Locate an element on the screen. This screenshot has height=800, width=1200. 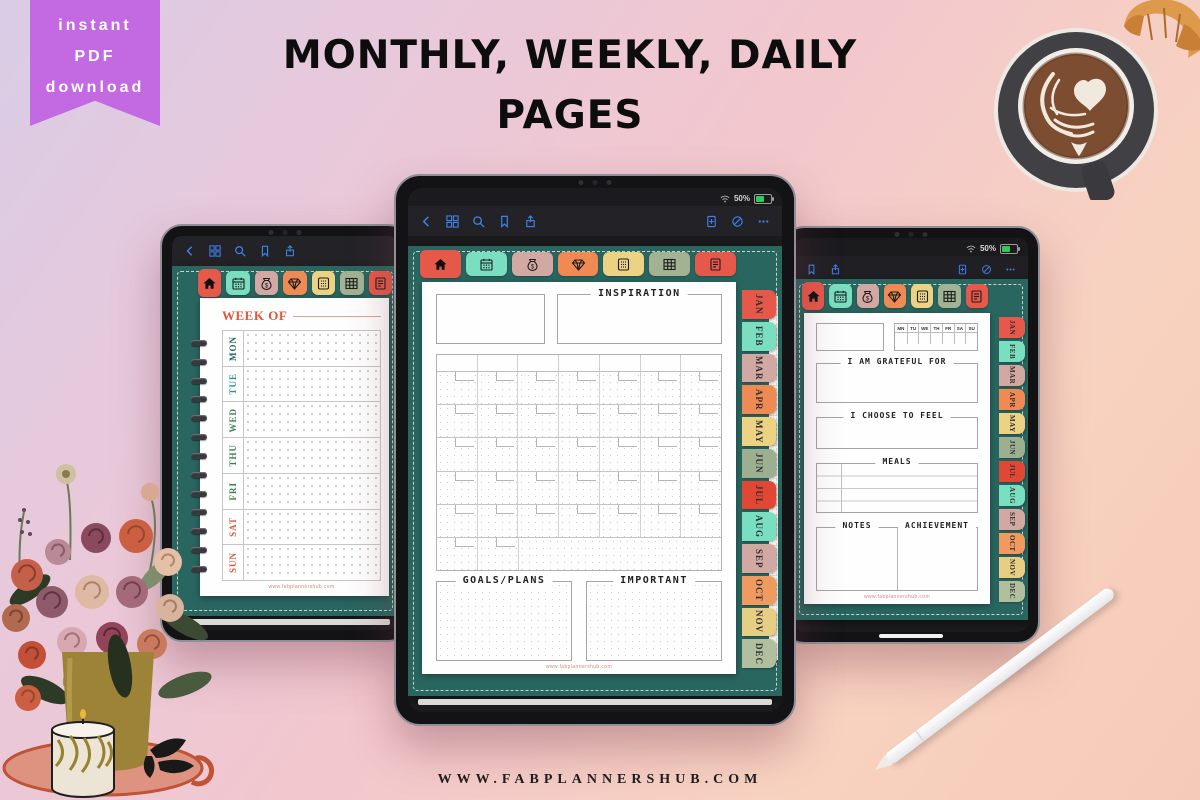
week-row-mon: MON is located at coordinates (301, 348).